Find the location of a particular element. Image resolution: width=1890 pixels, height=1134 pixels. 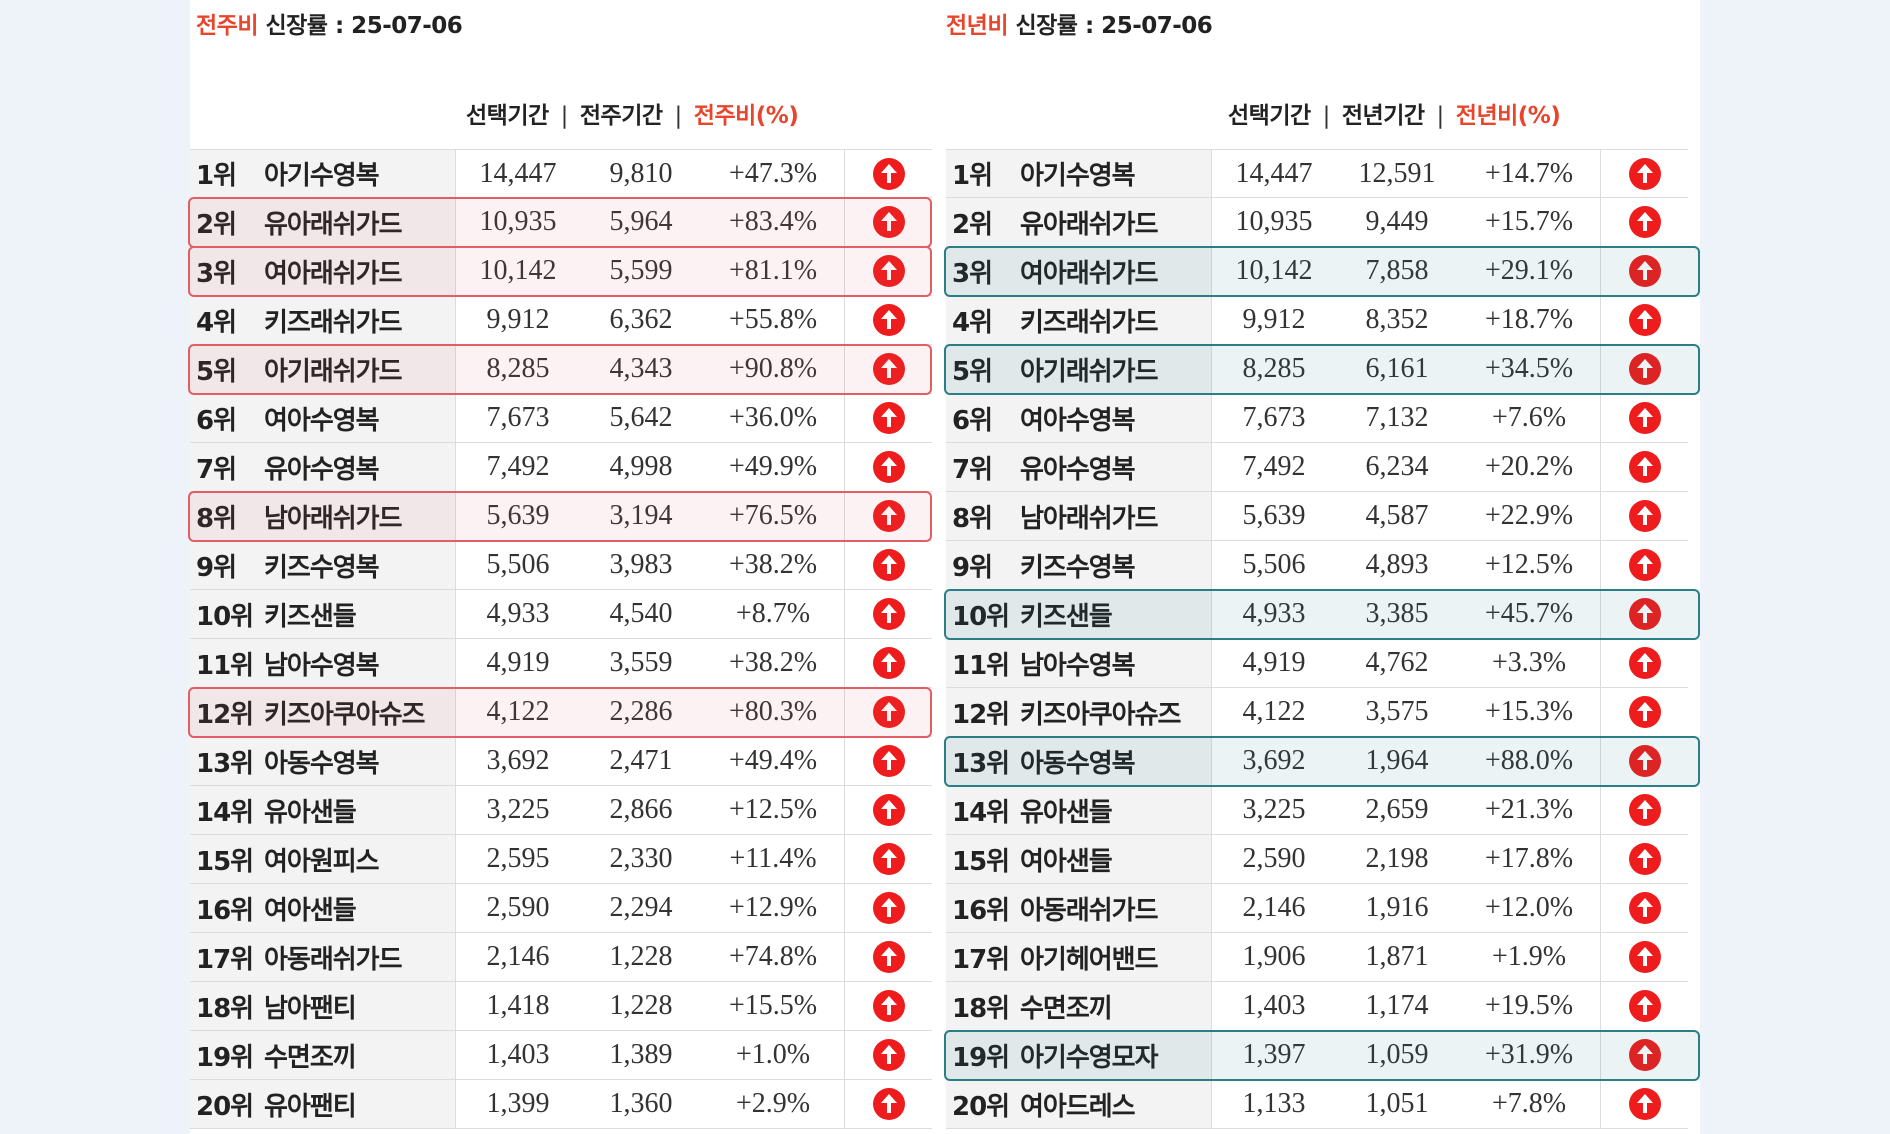

selected-value: 3,692 is located at coordinates (518, 760).